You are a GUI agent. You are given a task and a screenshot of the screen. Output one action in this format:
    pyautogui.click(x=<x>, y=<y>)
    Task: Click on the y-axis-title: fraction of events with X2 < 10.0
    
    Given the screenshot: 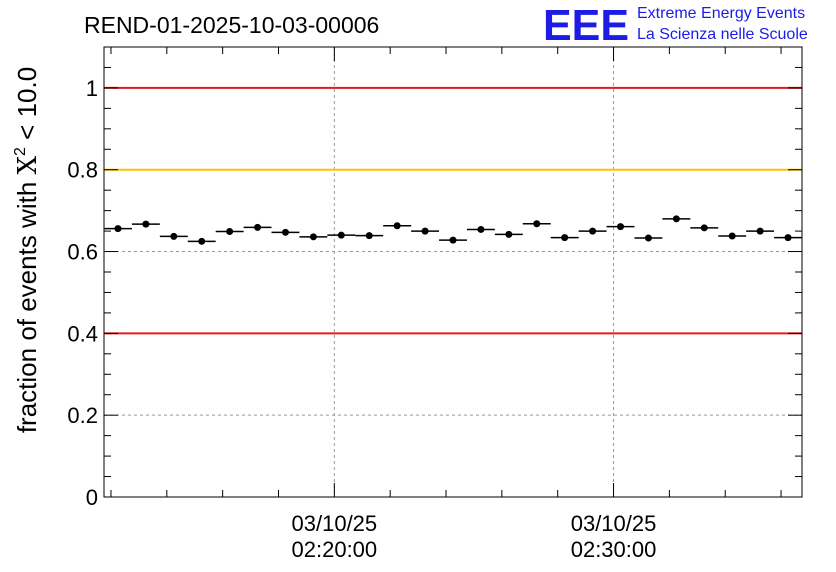 What is the action you would take?
    pyautogui.click(x=27, y=250)
    